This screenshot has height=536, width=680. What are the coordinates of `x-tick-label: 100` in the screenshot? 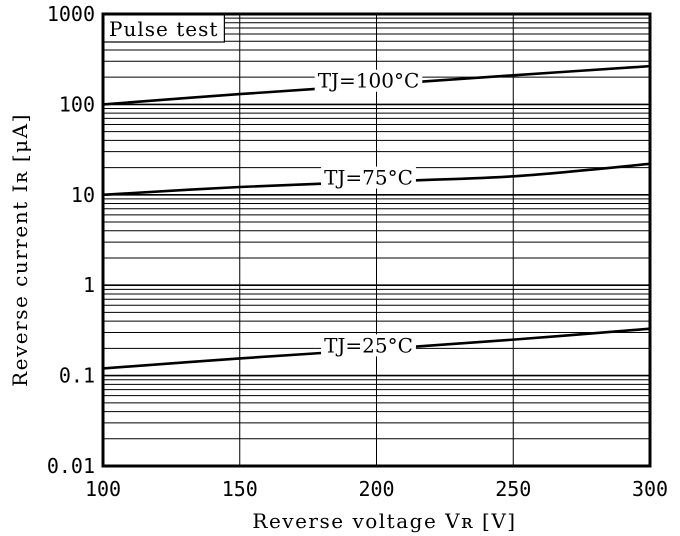 It's located at (103, 489).